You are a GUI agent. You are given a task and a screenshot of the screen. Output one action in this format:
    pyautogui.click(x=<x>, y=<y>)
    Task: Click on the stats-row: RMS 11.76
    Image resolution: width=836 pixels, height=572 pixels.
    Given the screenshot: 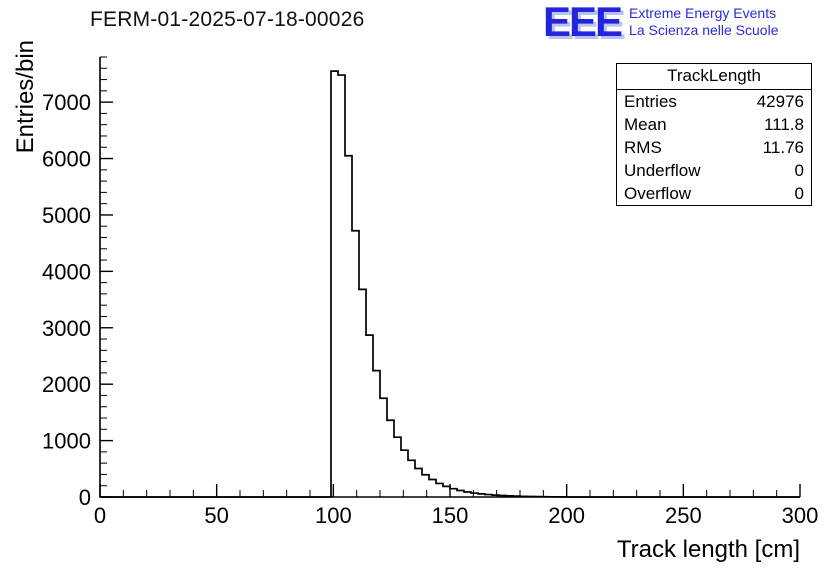 What is the action you would take?
    pyautogui.click(x=714, y=147)
    